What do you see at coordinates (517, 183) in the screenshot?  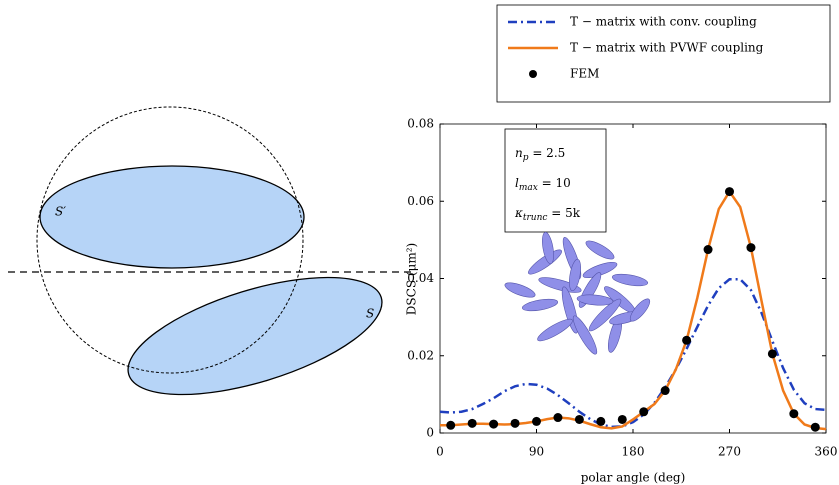 I see `annotation-symbol: l` at bounding box center [517, 183].